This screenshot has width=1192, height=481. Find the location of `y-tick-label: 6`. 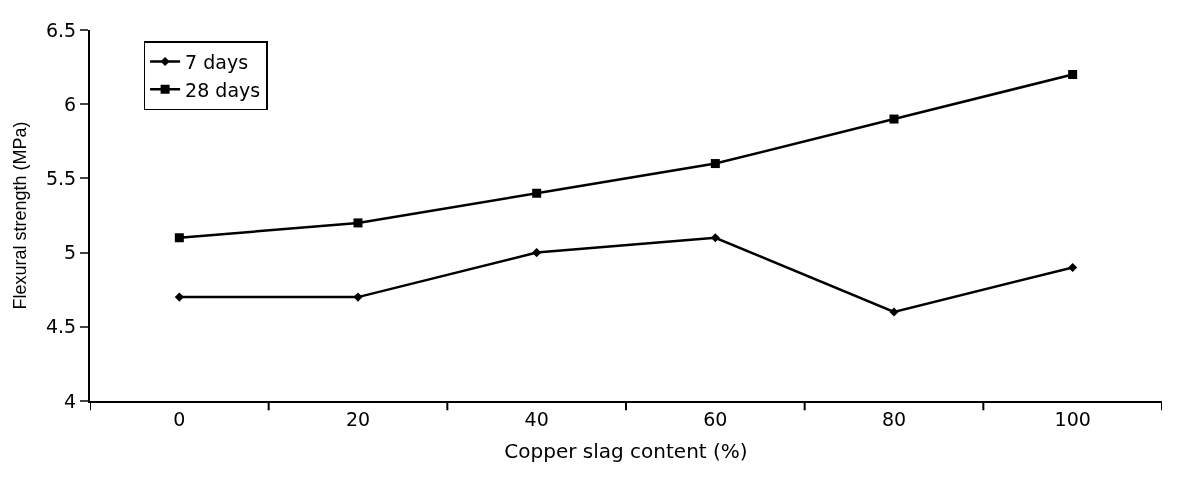

y-tick-label: 6 is located at coordinates (70, 103).